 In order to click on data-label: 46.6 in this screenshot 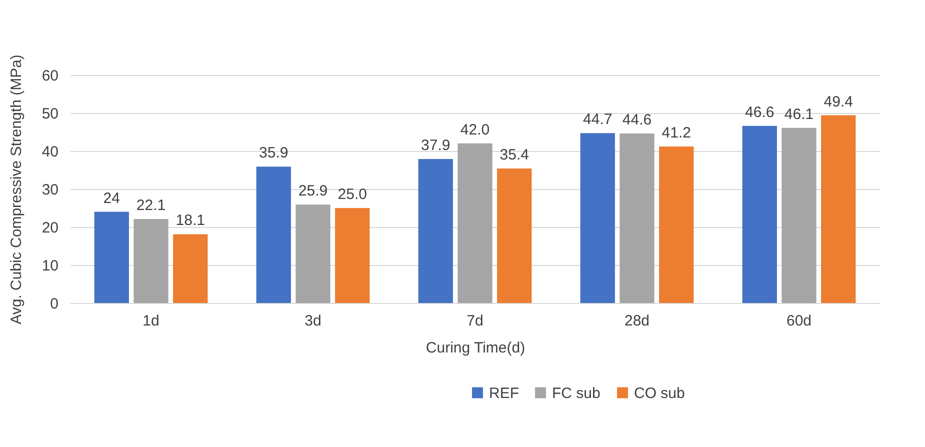, I will do `click(759, 112)`.